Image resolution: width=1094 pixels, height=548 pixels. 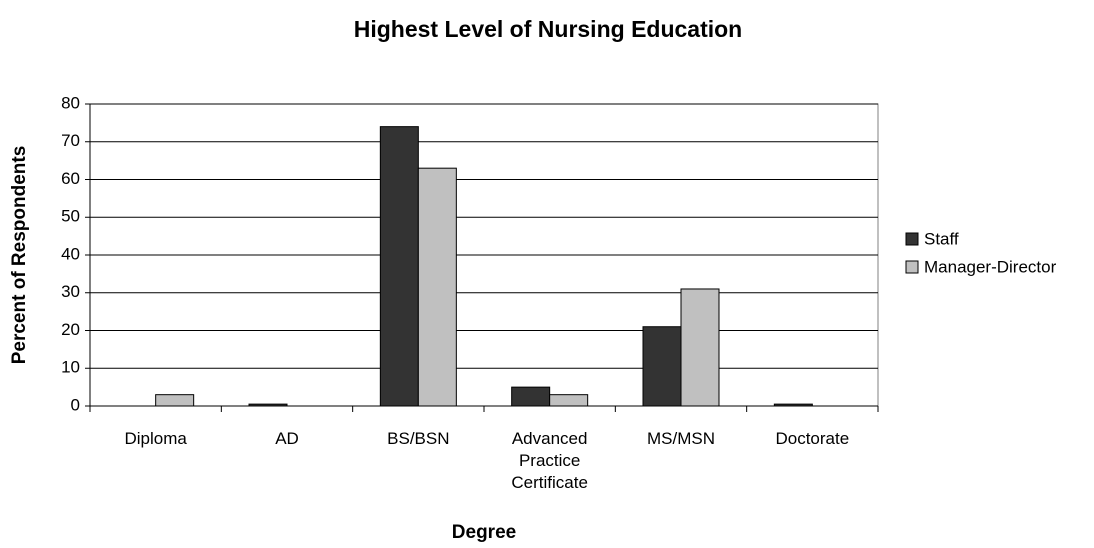 What do you see at coordinates (70, 329) in the screenshot?
I see `y-tick-label: 20` at bounding box center [70, 329].